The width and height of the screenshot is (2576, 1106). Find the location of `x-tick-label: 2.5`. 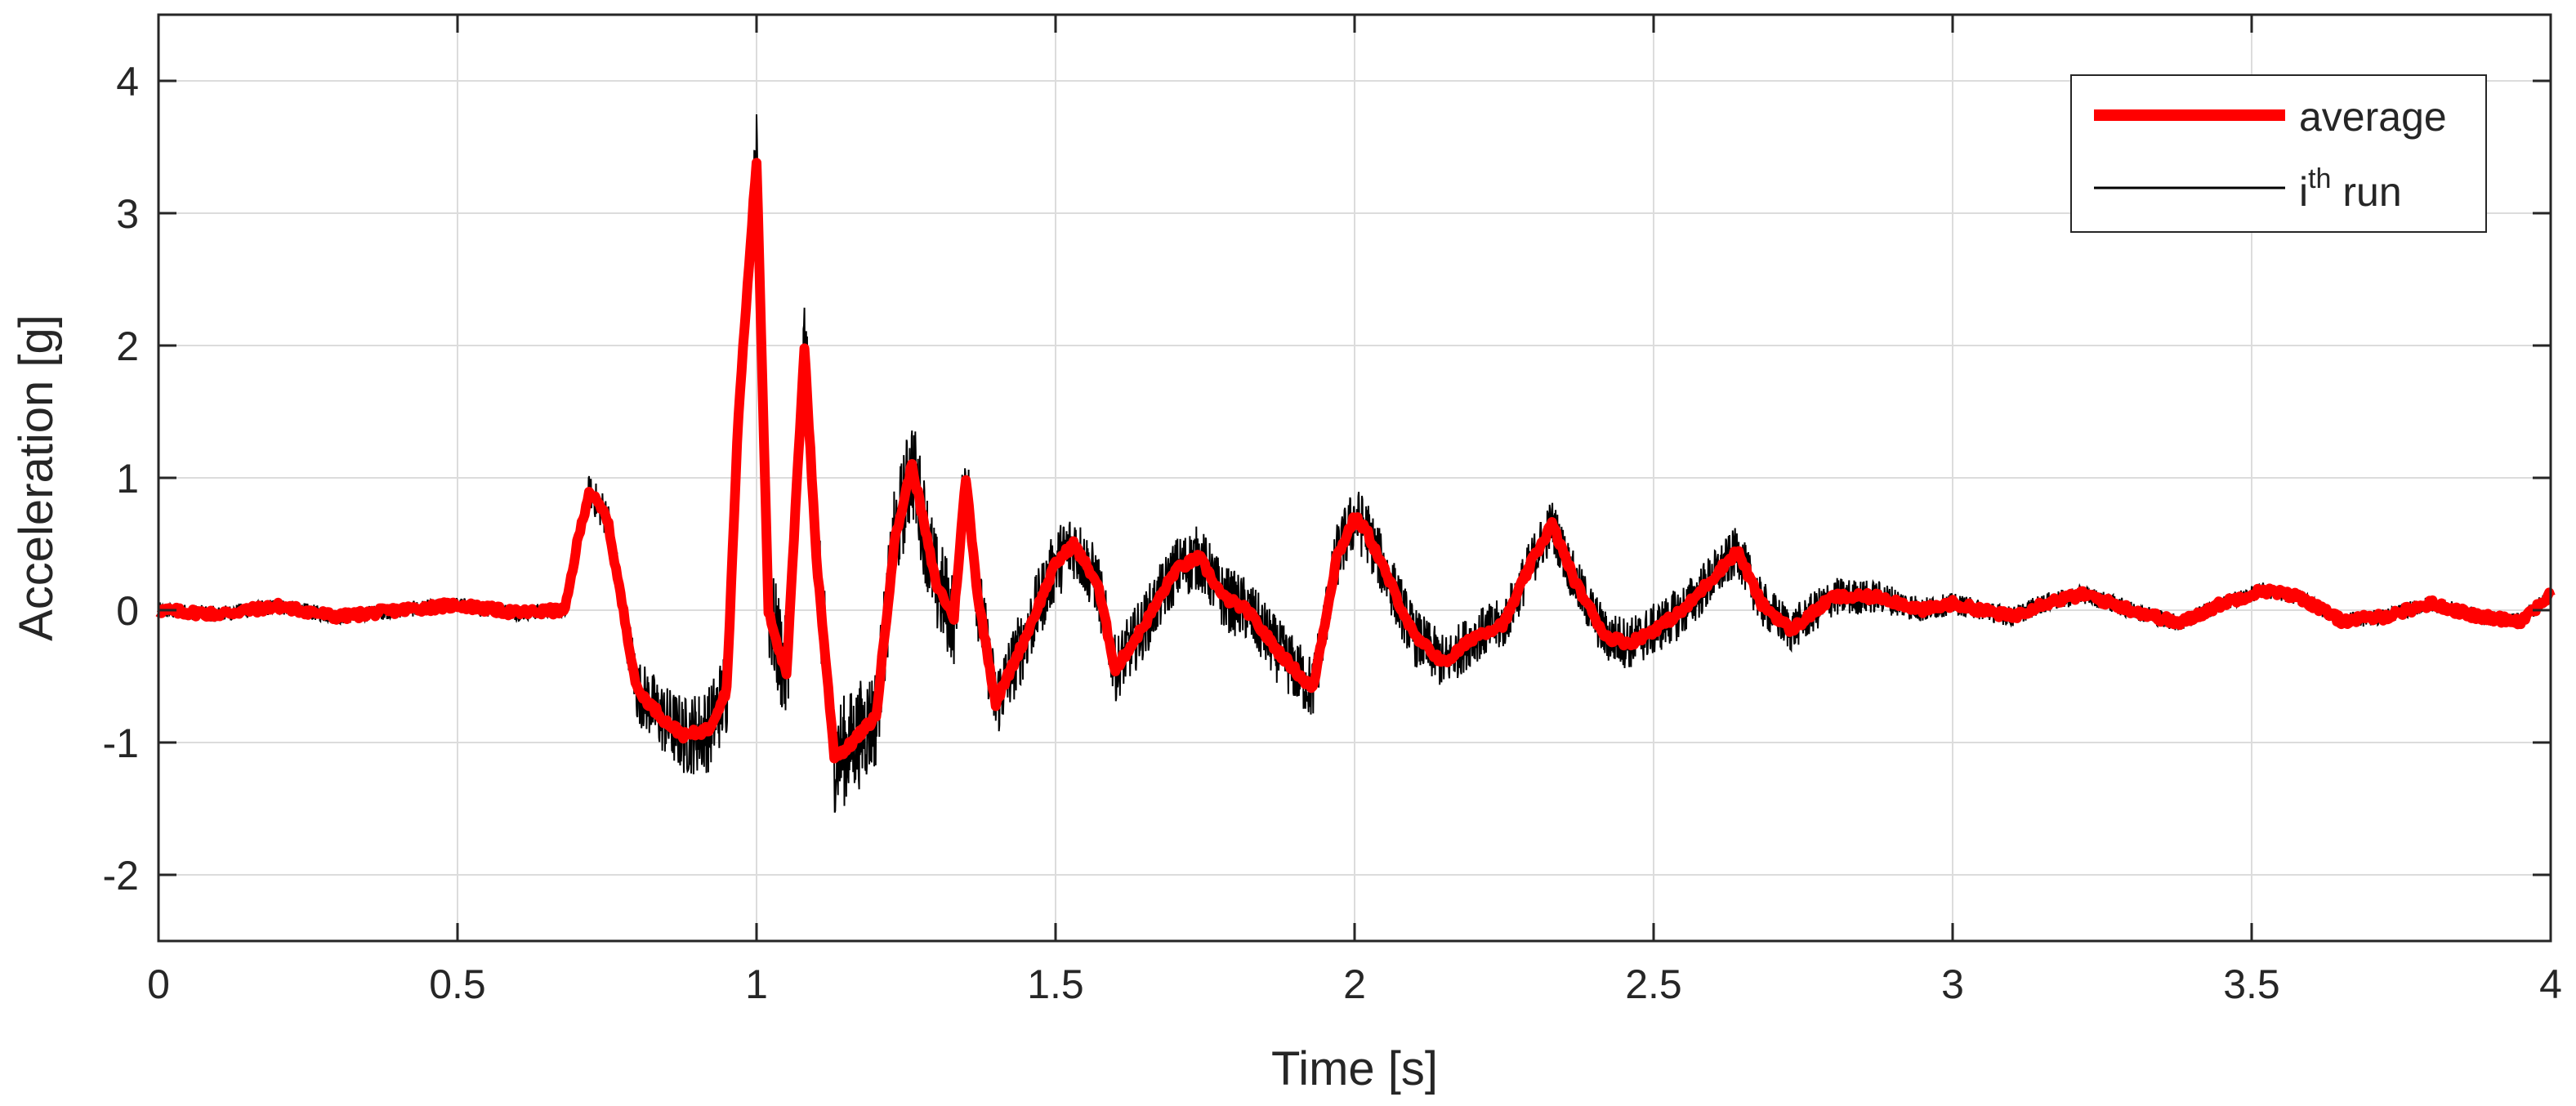

x-tick-label: 2.5 is located at coordinates (1654, 984).